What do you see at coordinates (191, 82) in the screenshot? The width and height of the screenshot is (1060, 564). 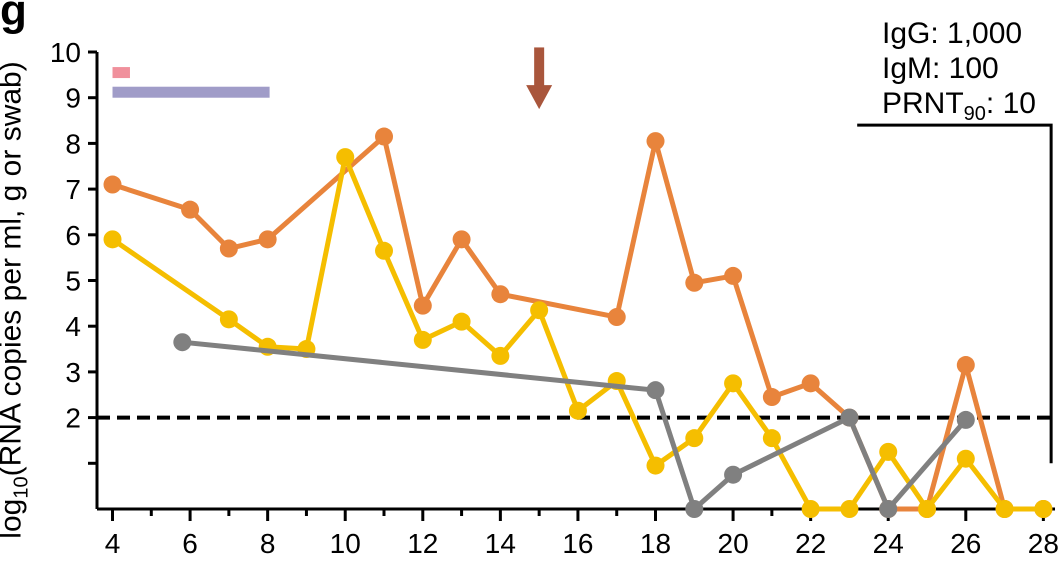 I see `treatment-bars` at bounding box center [191, 82].